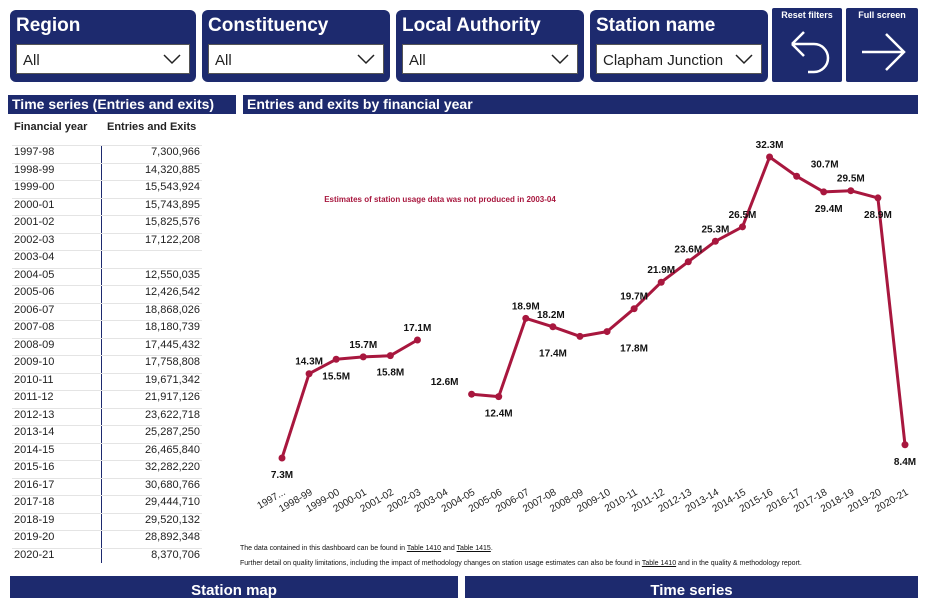 This screenshot has height=598, width=936. I want to click on data-label: 26.5M, so click(743, 215).